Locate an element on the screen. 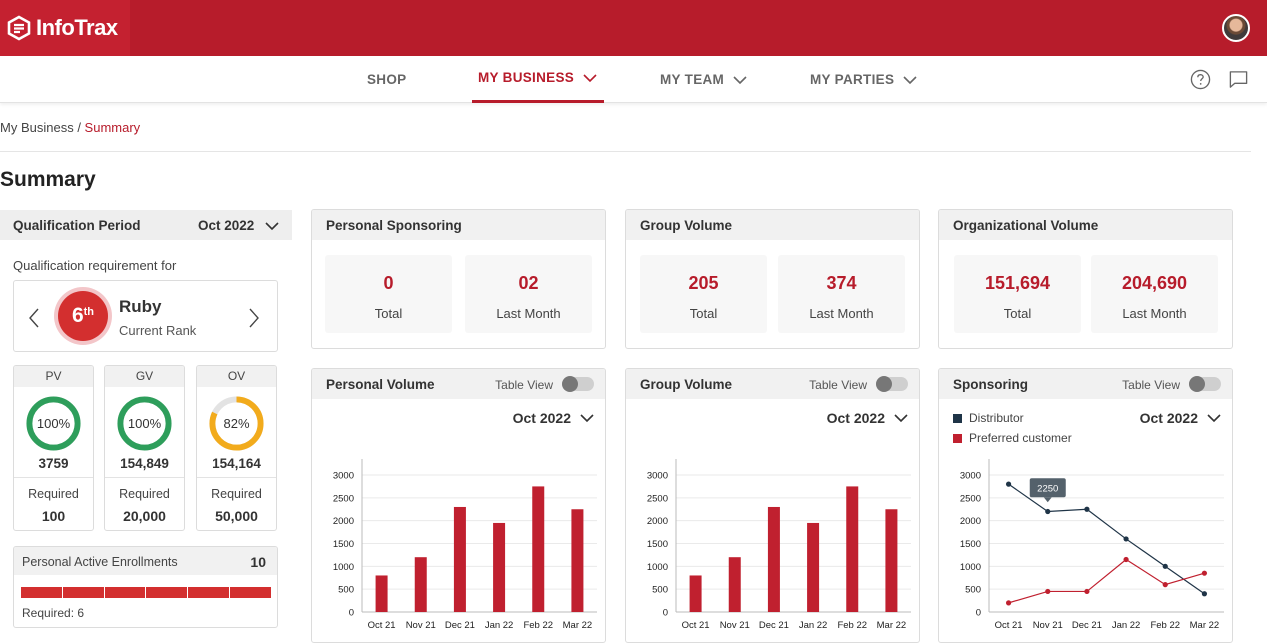  stat-value: 0 is located at coordinates (388, 283).